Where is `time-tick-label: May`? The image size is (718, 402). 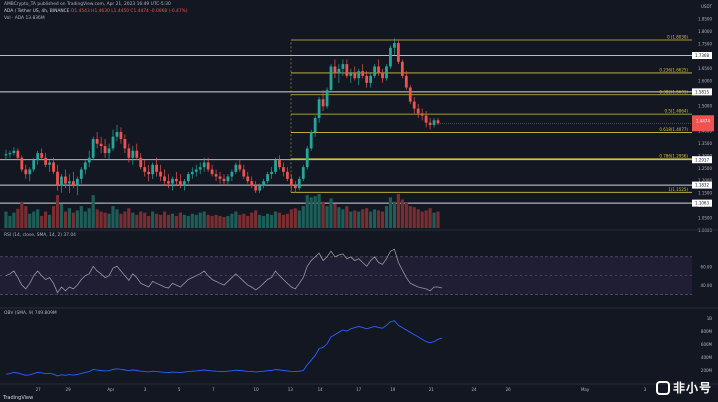 time-tick-label: May is located at coordinates (585, 389).